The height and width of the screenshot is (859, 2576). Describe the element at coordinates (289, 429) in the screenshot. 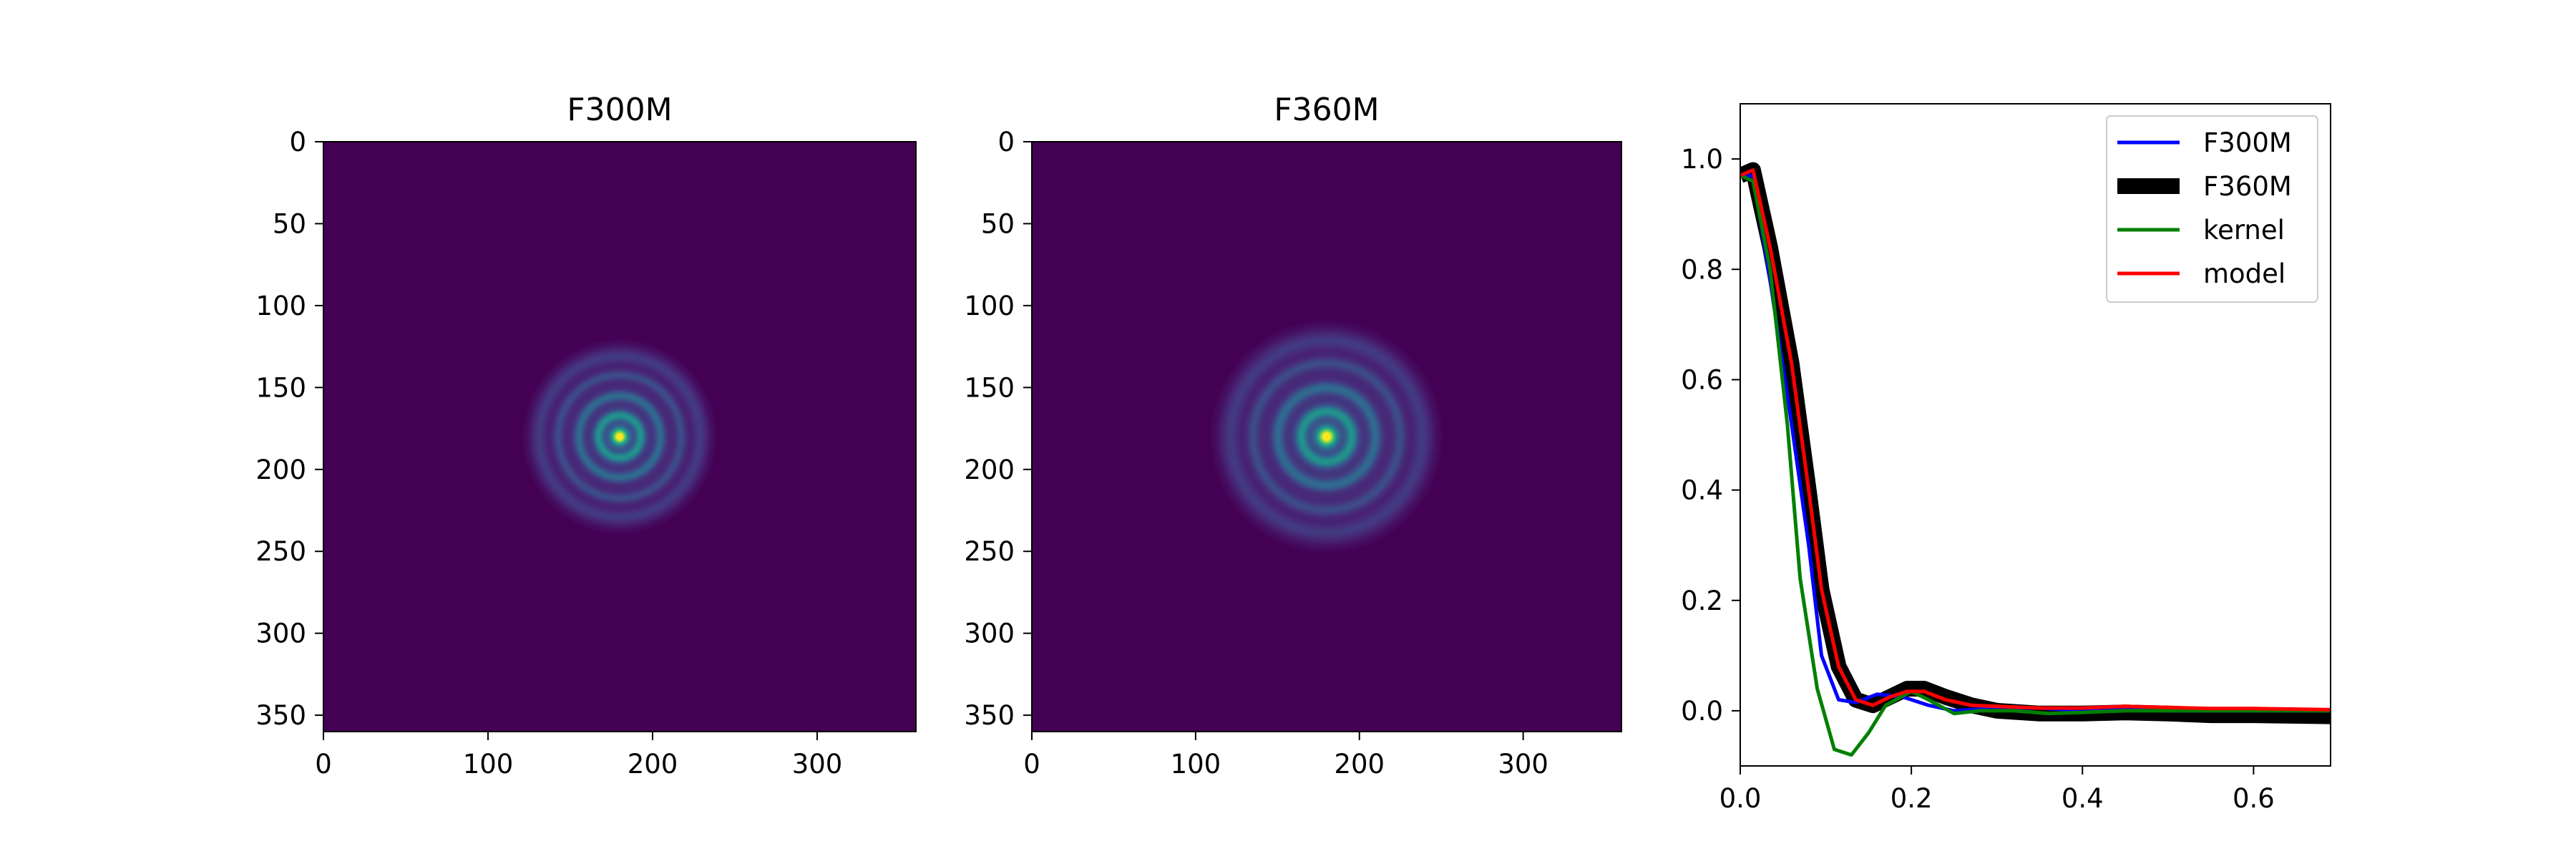

I see `panel-f300m-y-axis: 0 50 100 150 200 250 300 350` at that location.